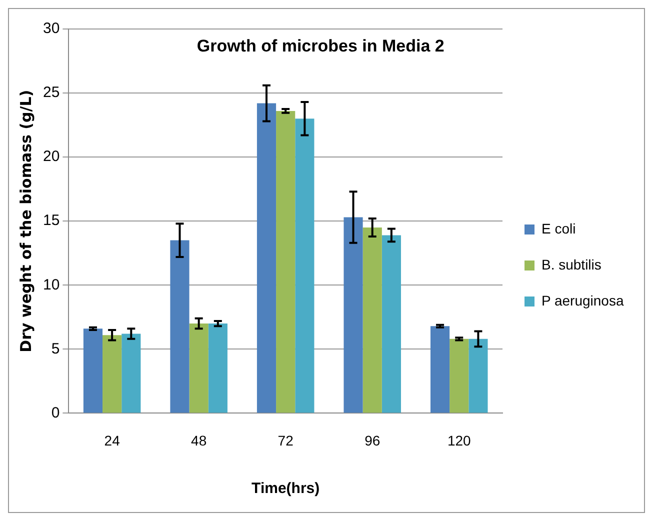 The width and height of the screenshot is (653, 521). I want to click on legend-label: E coli, so click(558, 228).